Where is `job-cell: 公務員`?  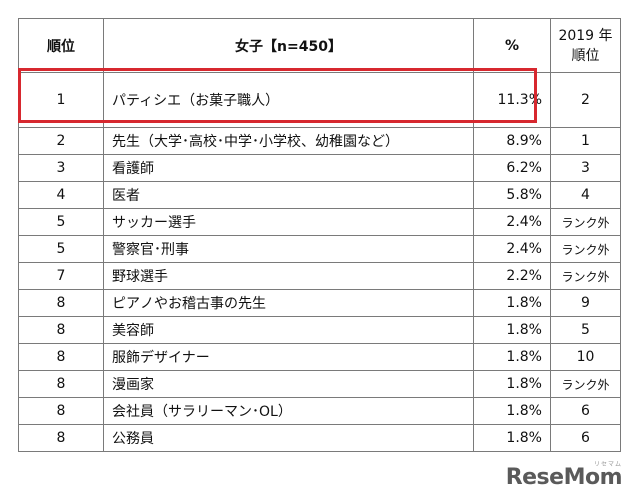
job-cell: 公務員 is located at coordinates (288, 438).